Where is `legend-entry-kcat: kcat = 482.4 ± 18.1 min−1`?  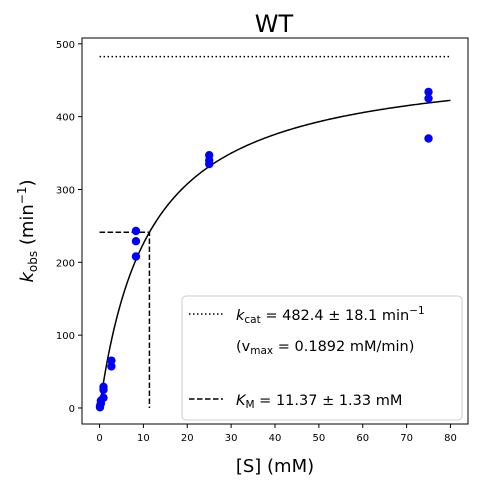 legend-entry-kcat: kcat = 482.4 ± 18.1 min−1 is located at coordinates (330, 315).